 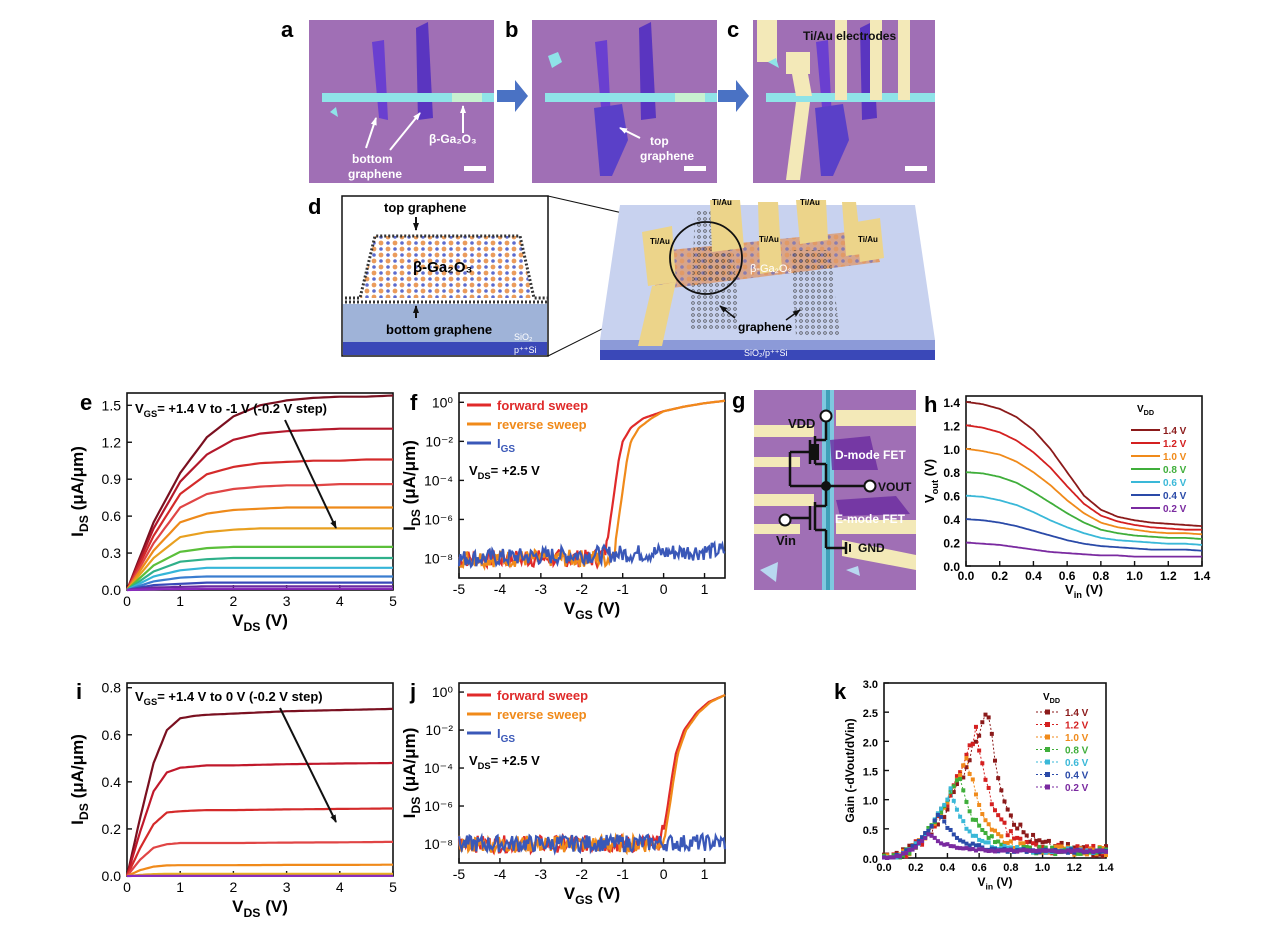 I want to click on y-tick-label-j: 10⁰, so click(x=443, y=692).